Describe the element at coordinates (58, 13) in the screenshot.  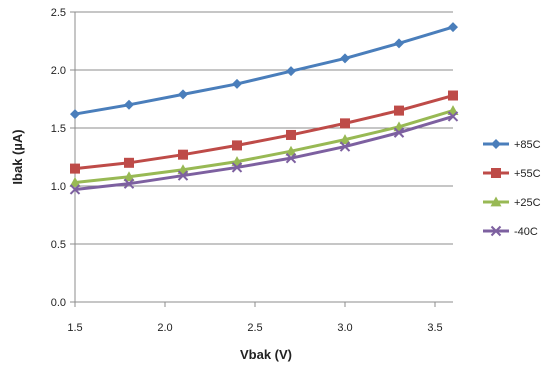
I see `y-tick-label: 2.5` at that location.